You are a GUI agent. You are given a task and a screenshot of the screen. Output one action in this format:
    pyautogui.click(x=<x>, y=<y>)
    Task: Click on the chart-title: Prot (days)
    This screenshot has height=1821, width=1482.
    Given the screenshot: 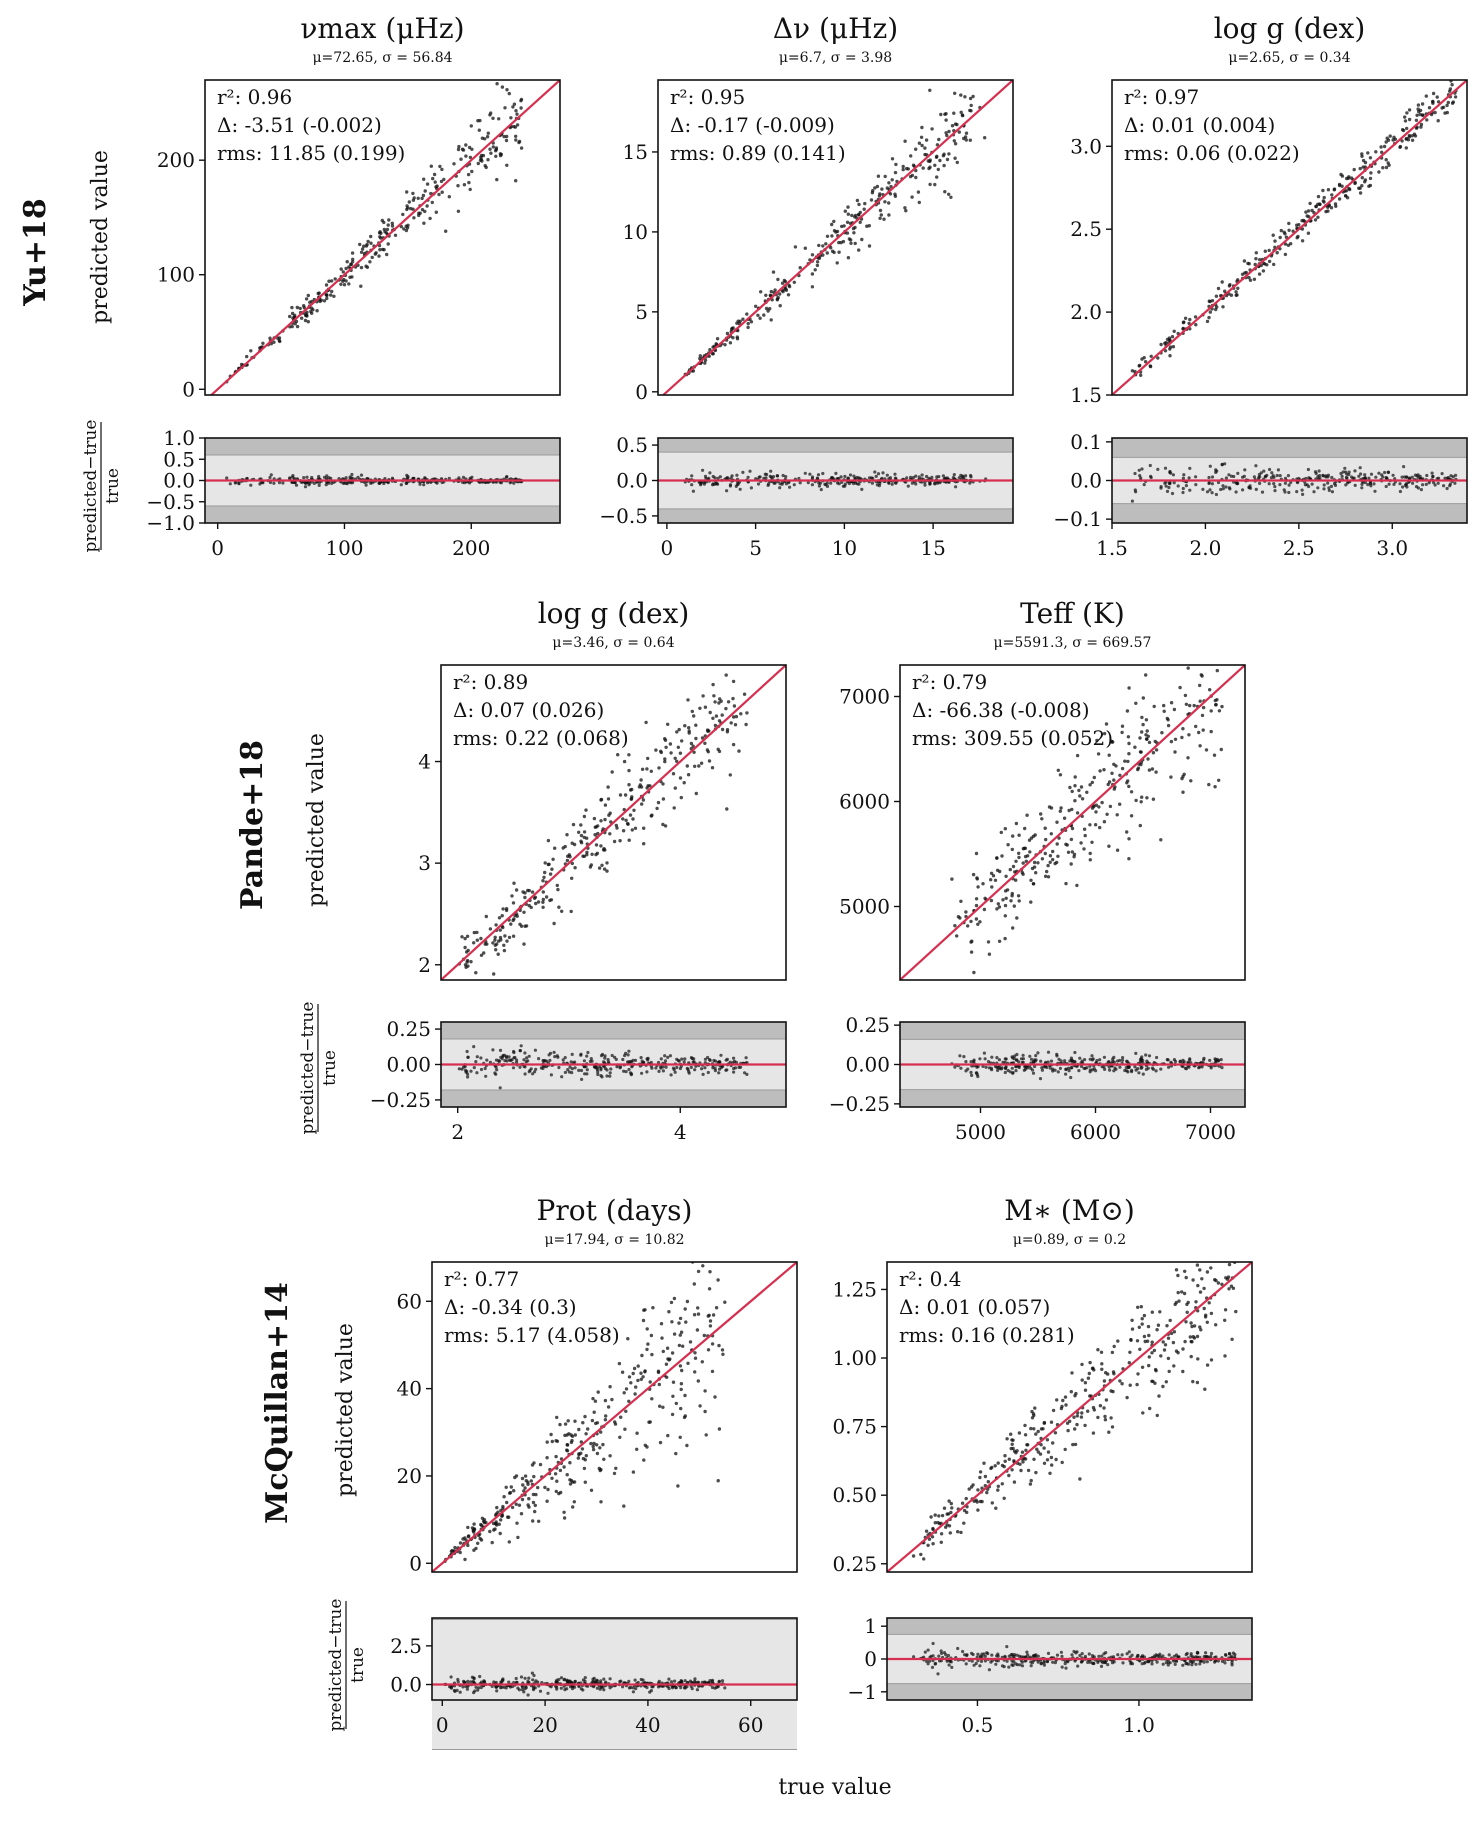 What is the action you would take?
    pyautogui.click(x=615, y=1210)
    